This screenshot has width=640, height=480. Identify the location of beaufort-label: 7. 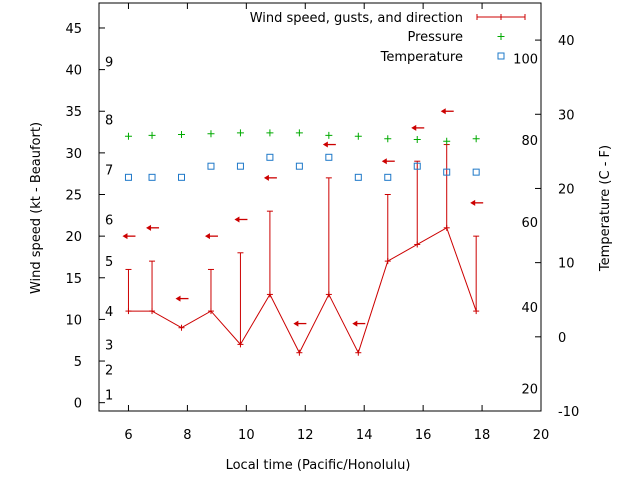
(109, 171).